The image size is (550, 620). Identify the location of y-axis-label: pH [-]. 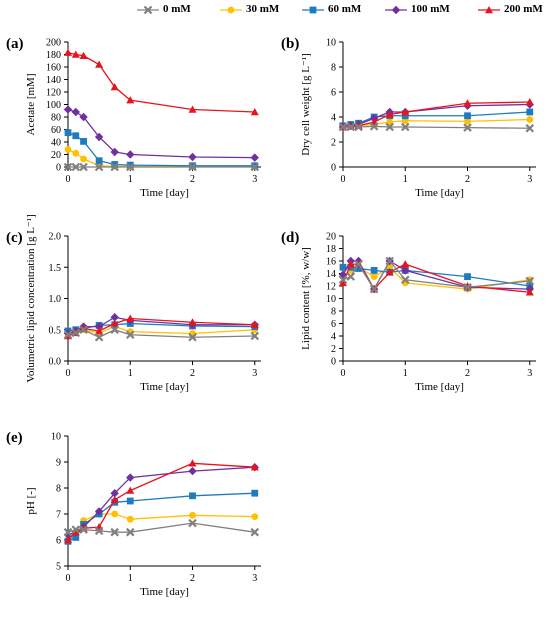
(31, 500).